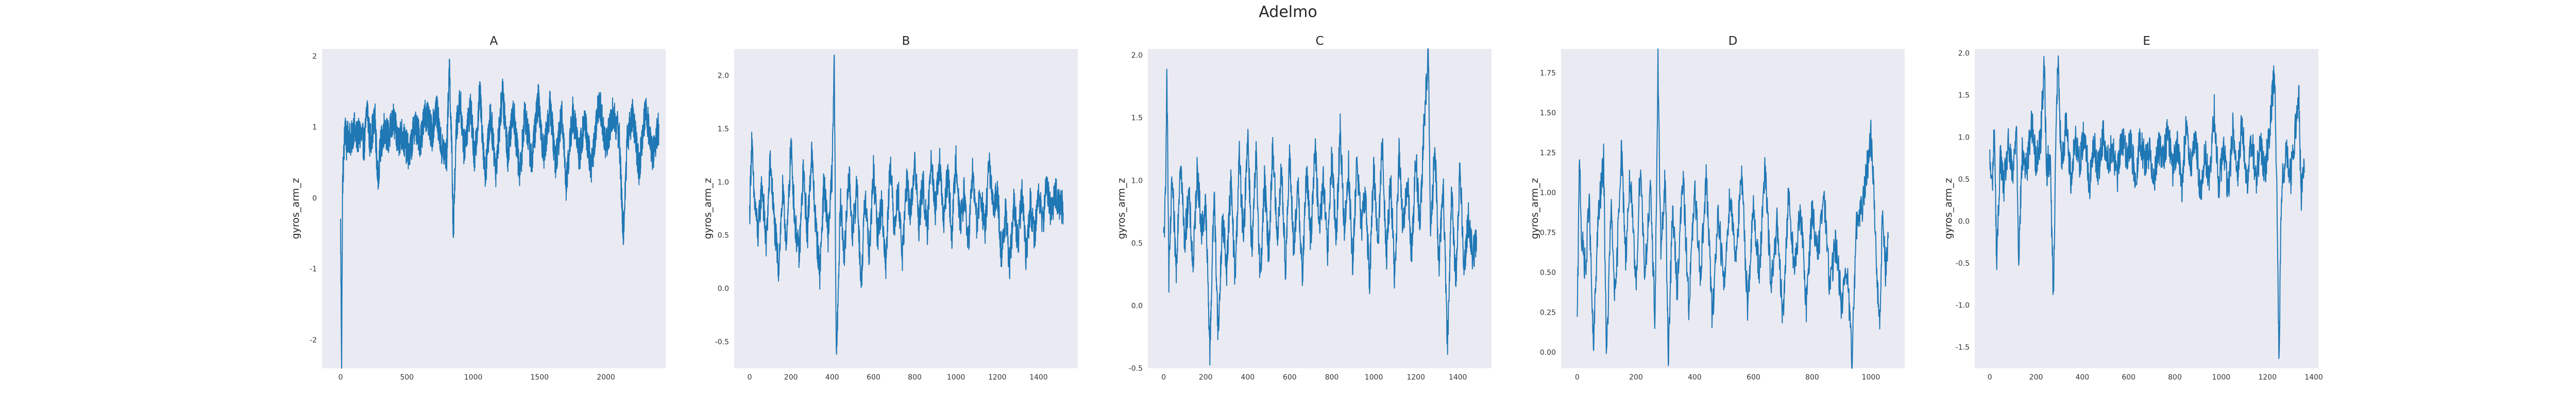 This screenshot has height=412, width=2576. What do you see at coordinates (1288, 12) in the screenshot?
I see `figure-title: Adelmo` at bounding box center [1288, 12].